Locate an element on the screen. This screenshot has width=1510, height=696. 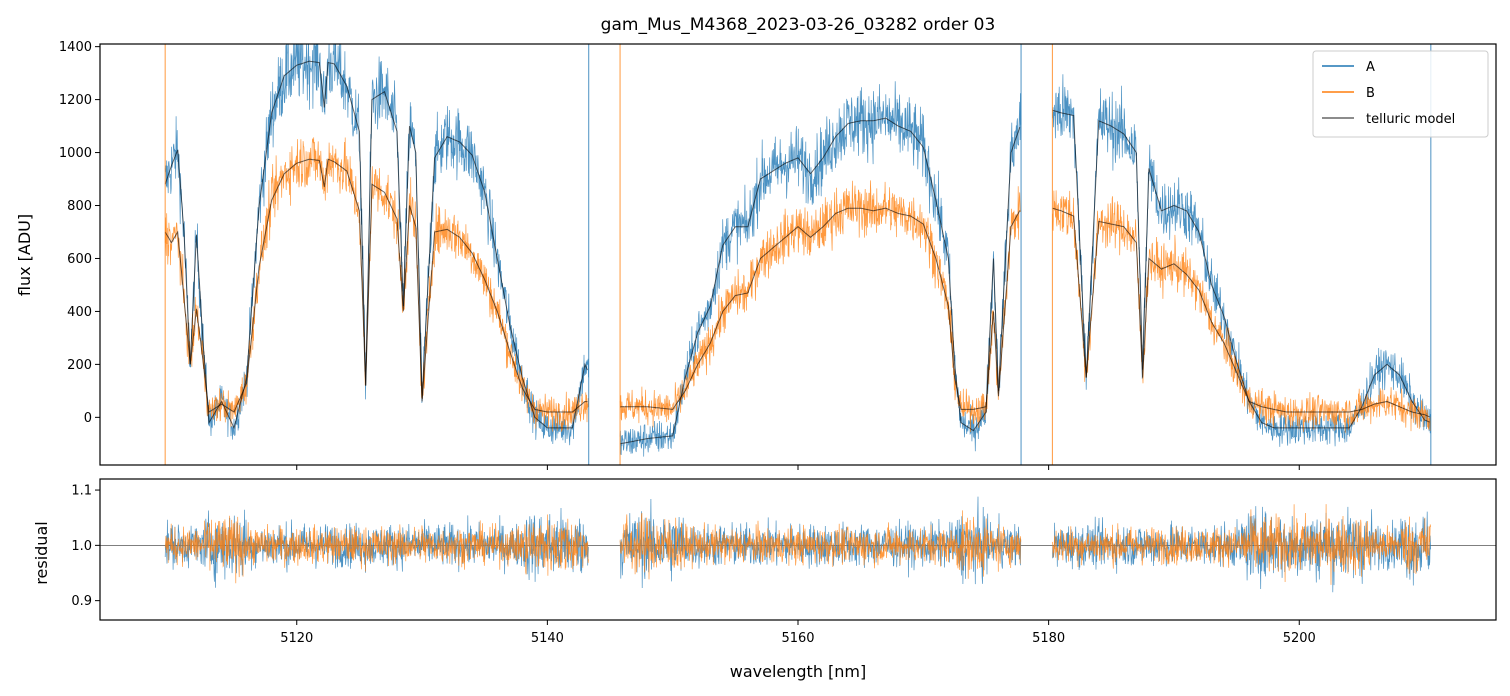
flux-y-axis-label: flux [ADU] is located at coordinates (24, 255).